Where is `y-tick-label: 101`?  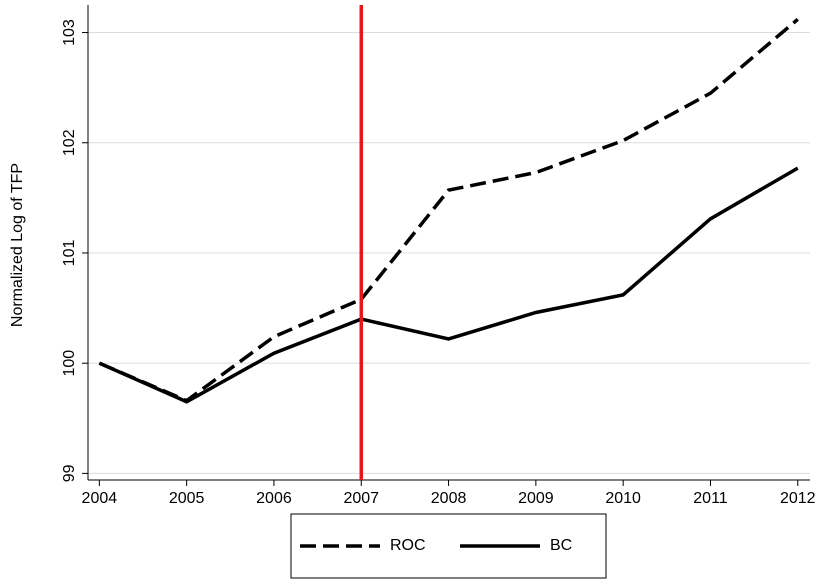
y-tick-label: 101 is located at coordinates (69, 253).